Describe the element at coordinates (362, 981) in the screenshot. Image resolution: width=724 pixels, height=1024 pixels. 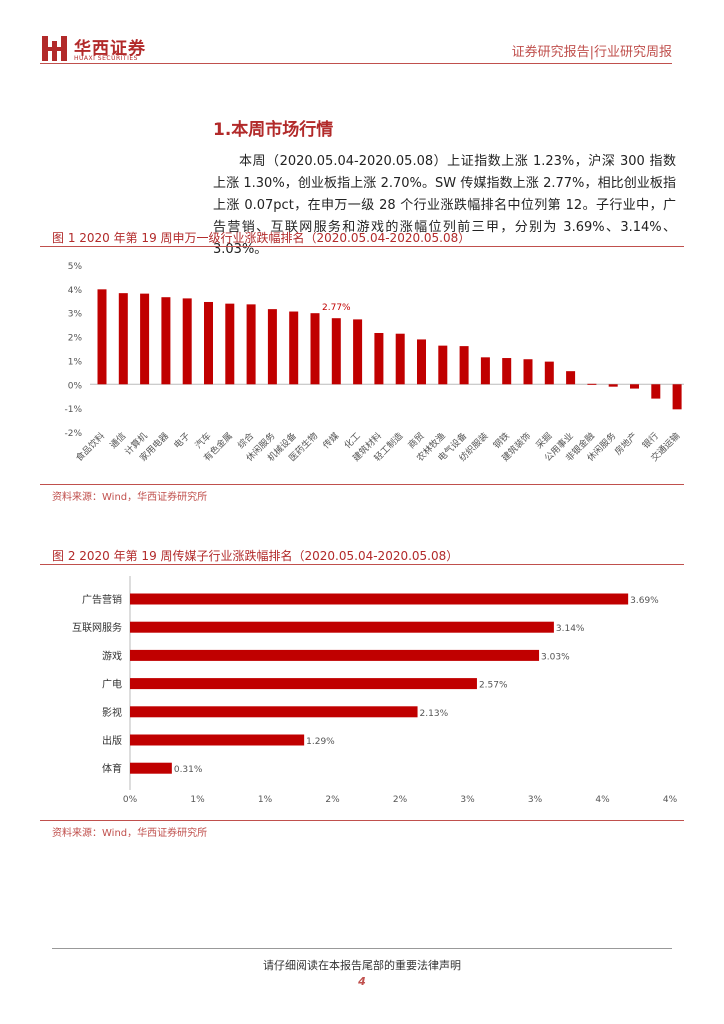
I see `page-number: 4` at that location.